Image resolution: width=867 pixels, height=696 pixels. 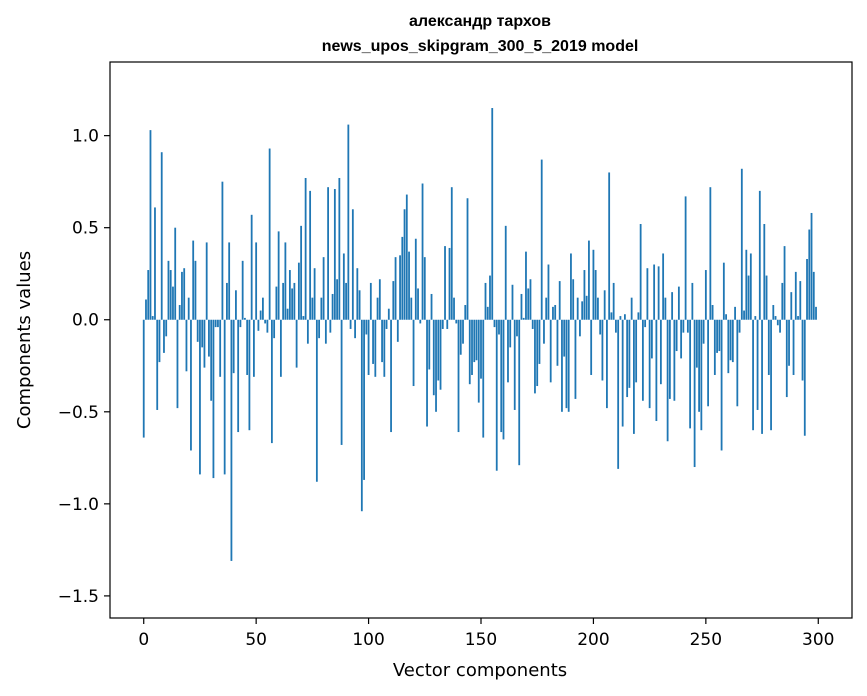 What do you see at coordinates (78, 505) in the screenshot?
I see `y-tick-label: −1.0` at bounding box center [78, 505].